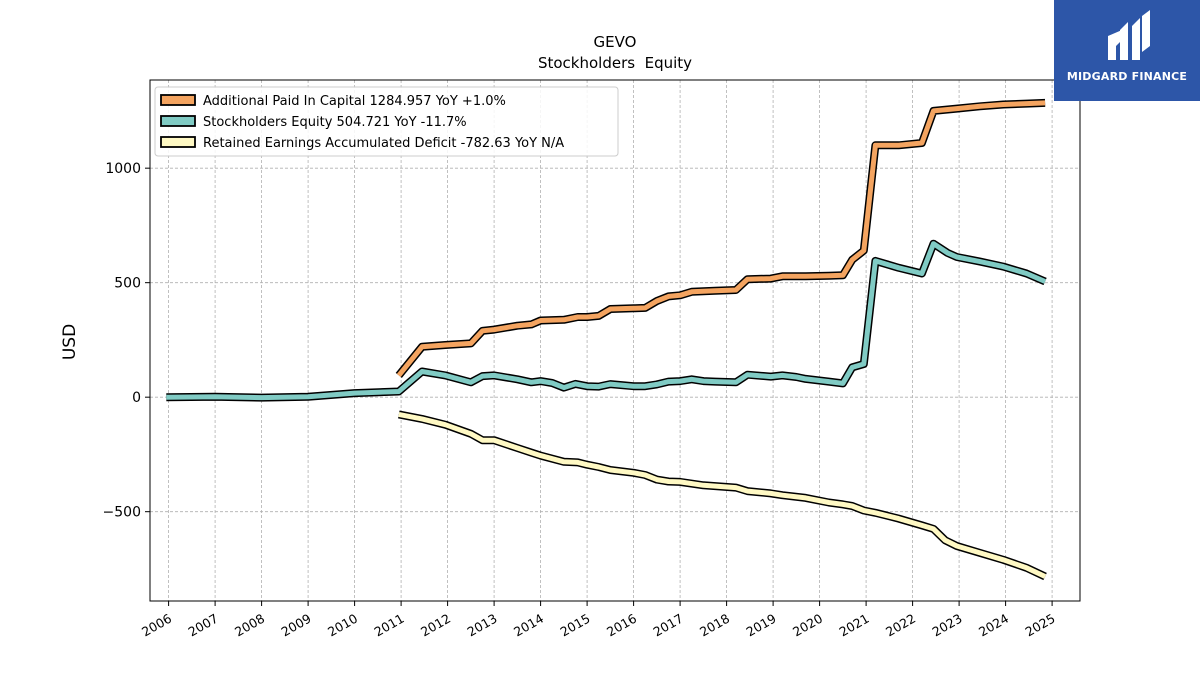 This screenshot has height=675, width=1200. What do you see at coordinates (528, 625) in the screenshot?
I see `x-tick-label: 2014` at bounding box center [528, 625].